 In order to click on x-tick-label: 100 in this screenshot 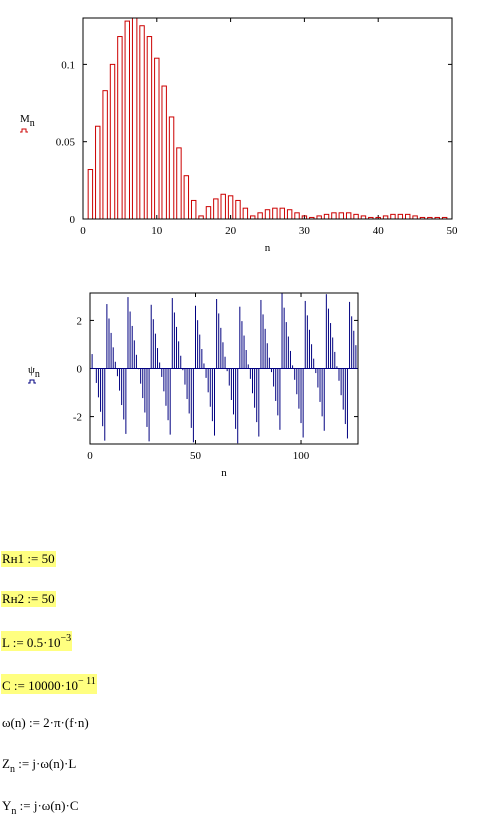, I will do `click(301, 456)`.